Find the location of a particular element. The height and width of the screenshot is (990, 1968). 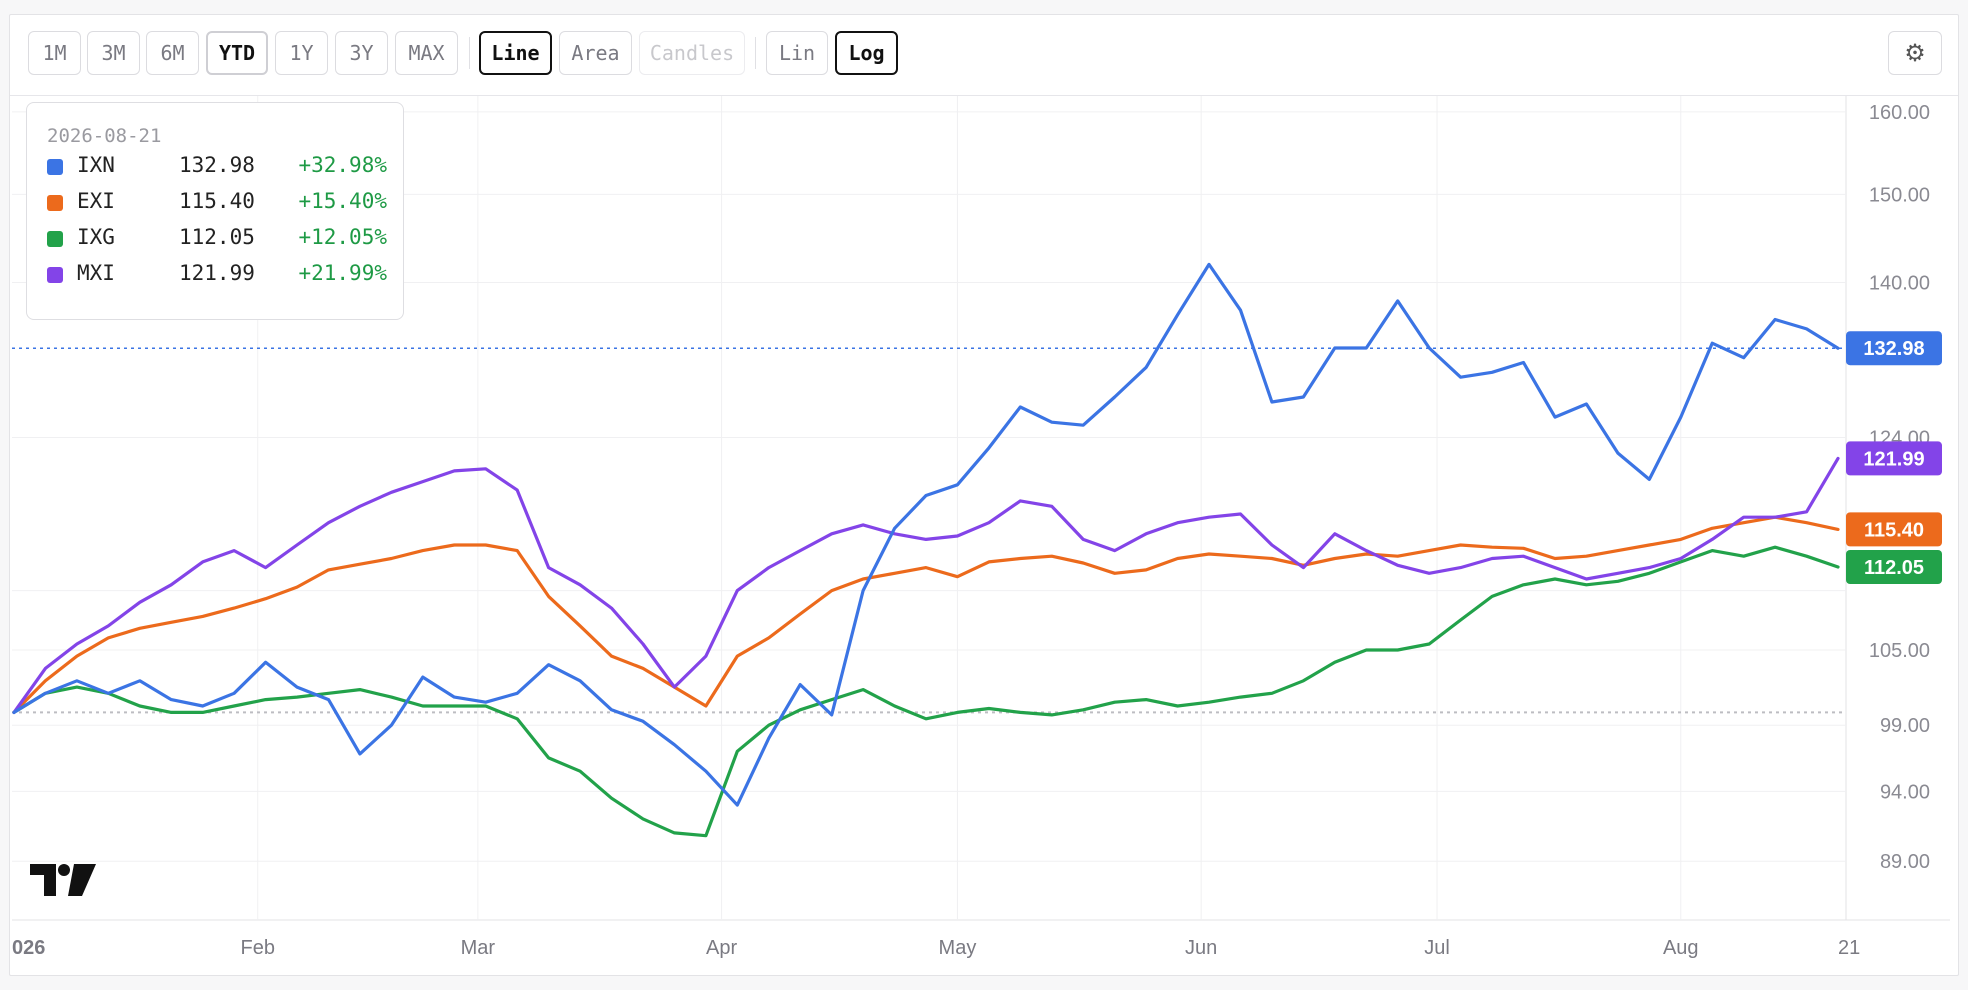

last-value-label-ixn: 132.98 is located at coordinates (1893, 349).